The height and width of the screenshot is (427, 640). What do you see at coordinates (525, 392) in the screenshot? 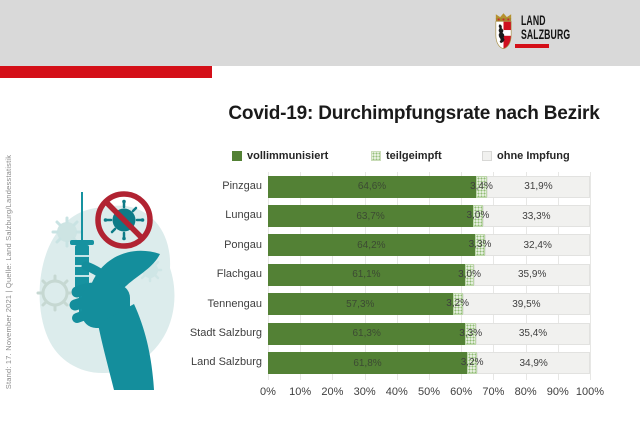
I see `x-axis-tick: 80%` at bounding box center [525, 392].